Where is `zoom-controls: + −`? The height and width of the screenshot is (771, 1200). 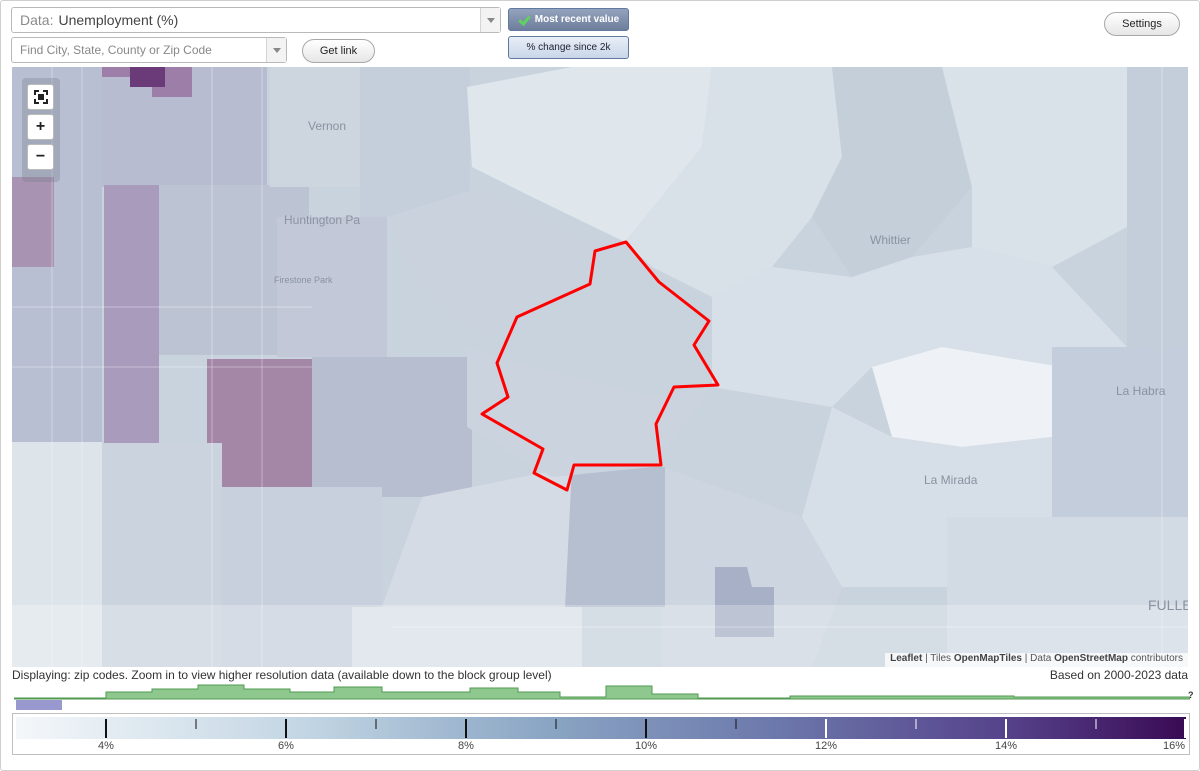 zoom-controls: + − is located at coordinates (41, 130).